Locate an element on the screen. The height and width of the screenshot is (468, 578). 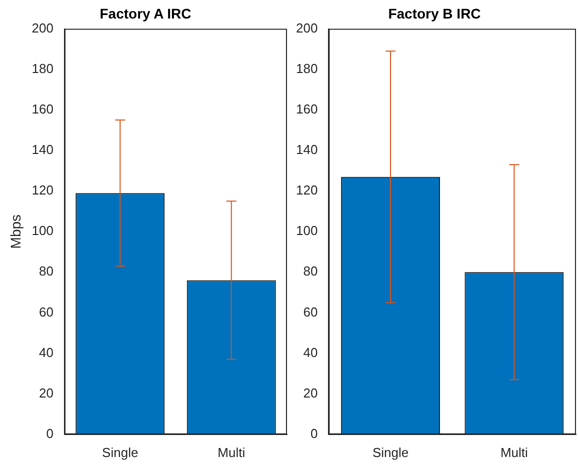
chart-title: Factory B IRC is located at coordinates (434, 13).